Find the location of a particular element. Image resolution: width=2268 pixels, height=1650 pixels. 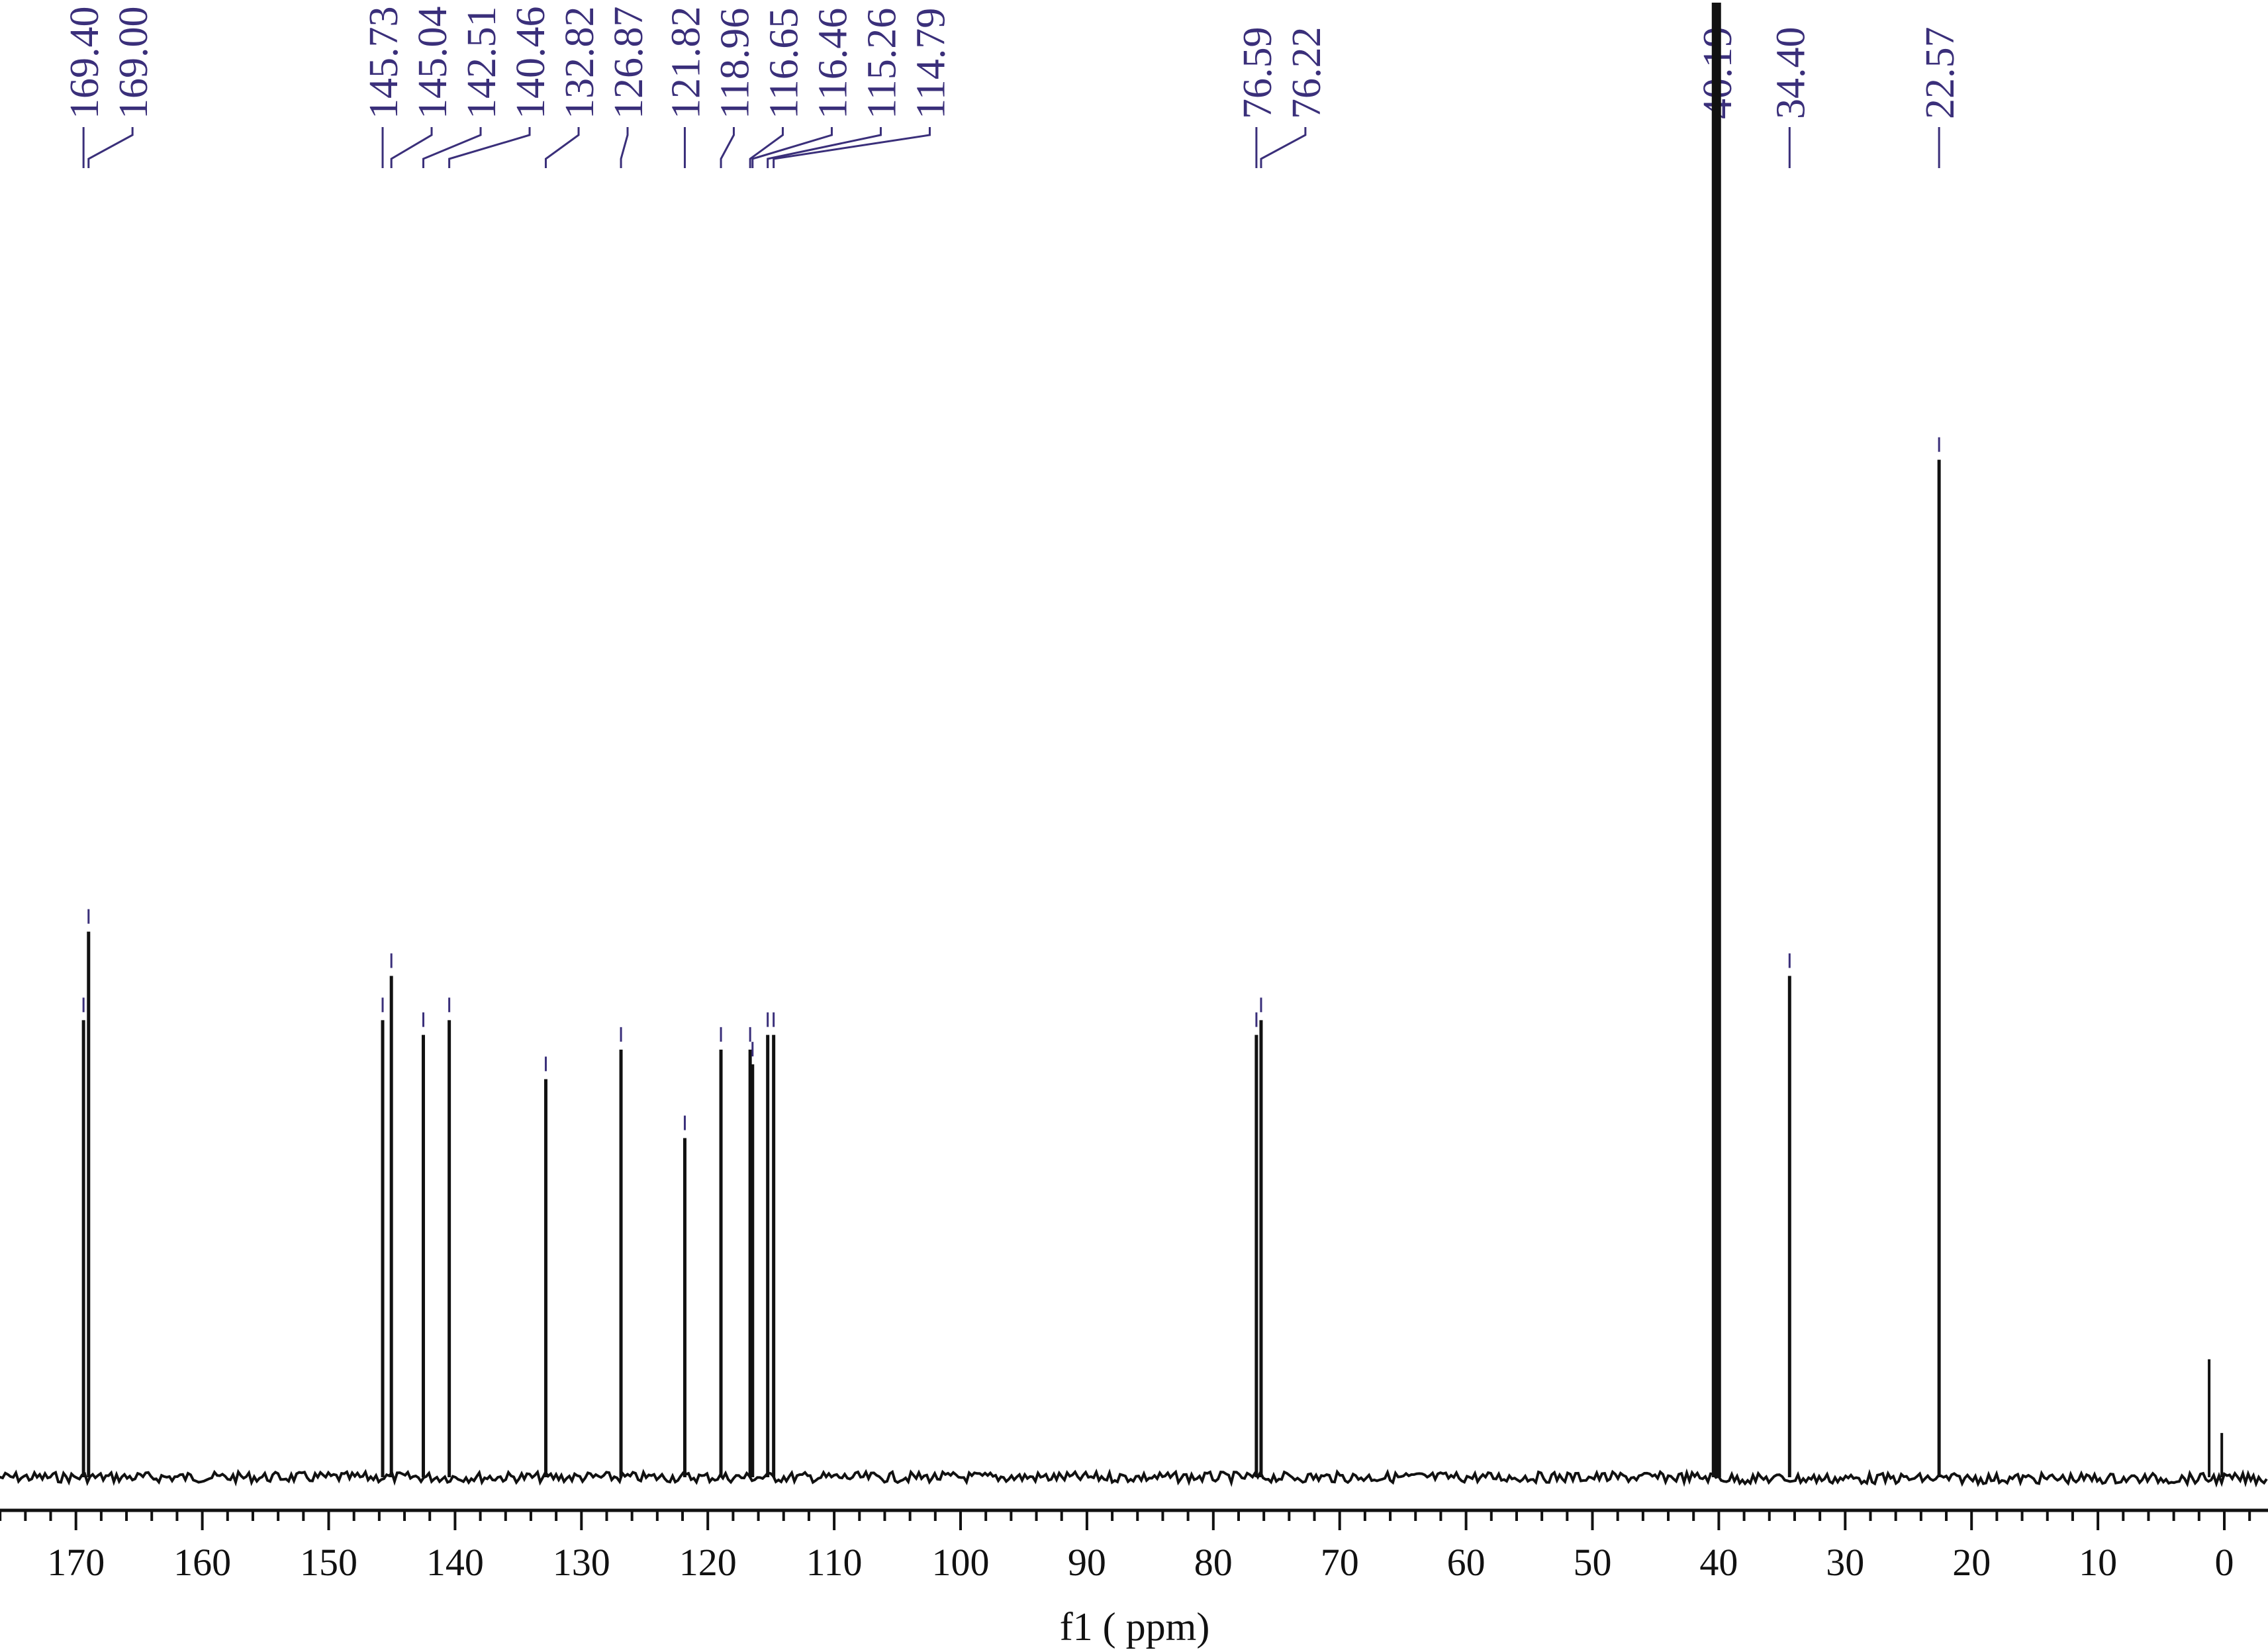

x-tick-label: 130 is located at coordinates (581, 1562).